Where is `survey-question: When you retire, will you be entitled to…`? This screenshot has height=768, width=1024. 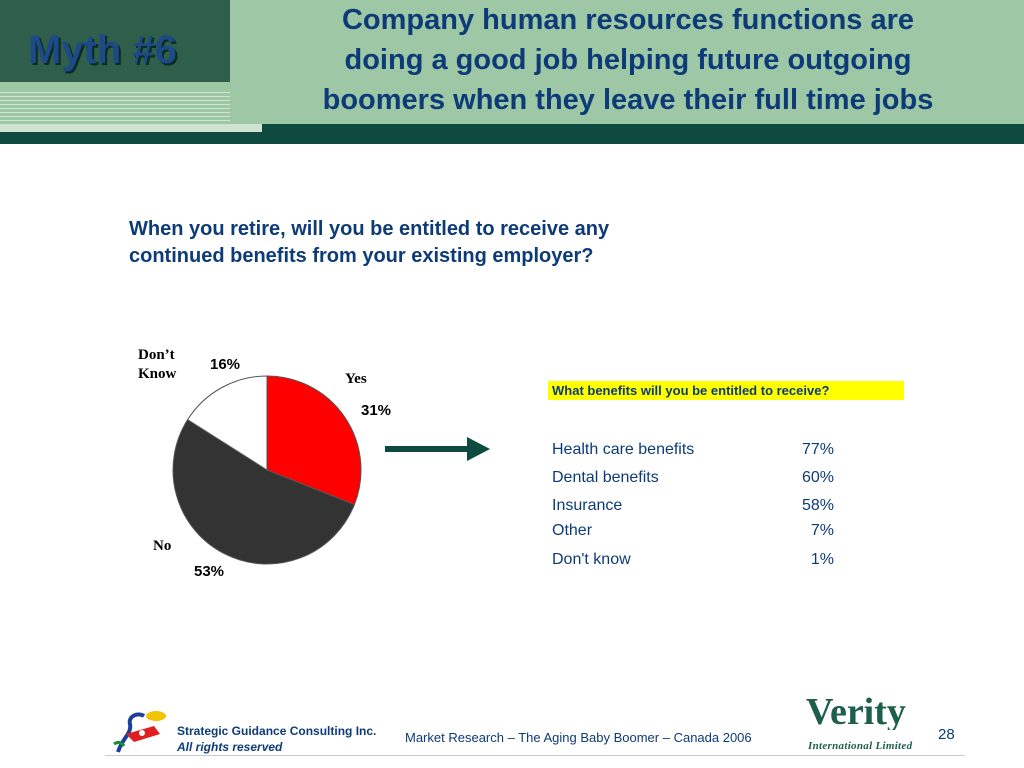
survey-question: When you retire, will you be entitled to… is located at coordinates (414, 243).